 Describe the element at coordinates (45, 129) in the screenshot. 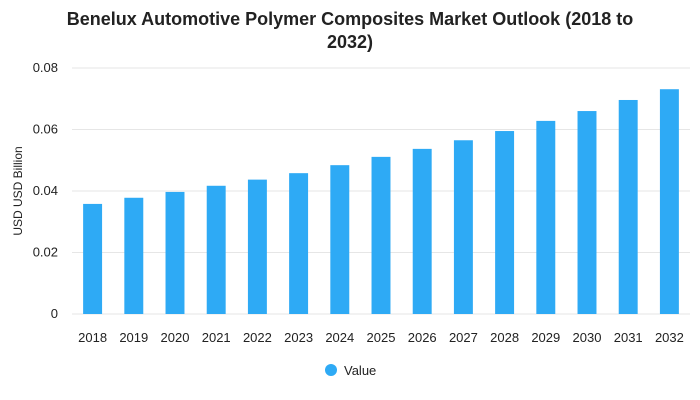

I see `y-tick-label: 0.06` at that location.